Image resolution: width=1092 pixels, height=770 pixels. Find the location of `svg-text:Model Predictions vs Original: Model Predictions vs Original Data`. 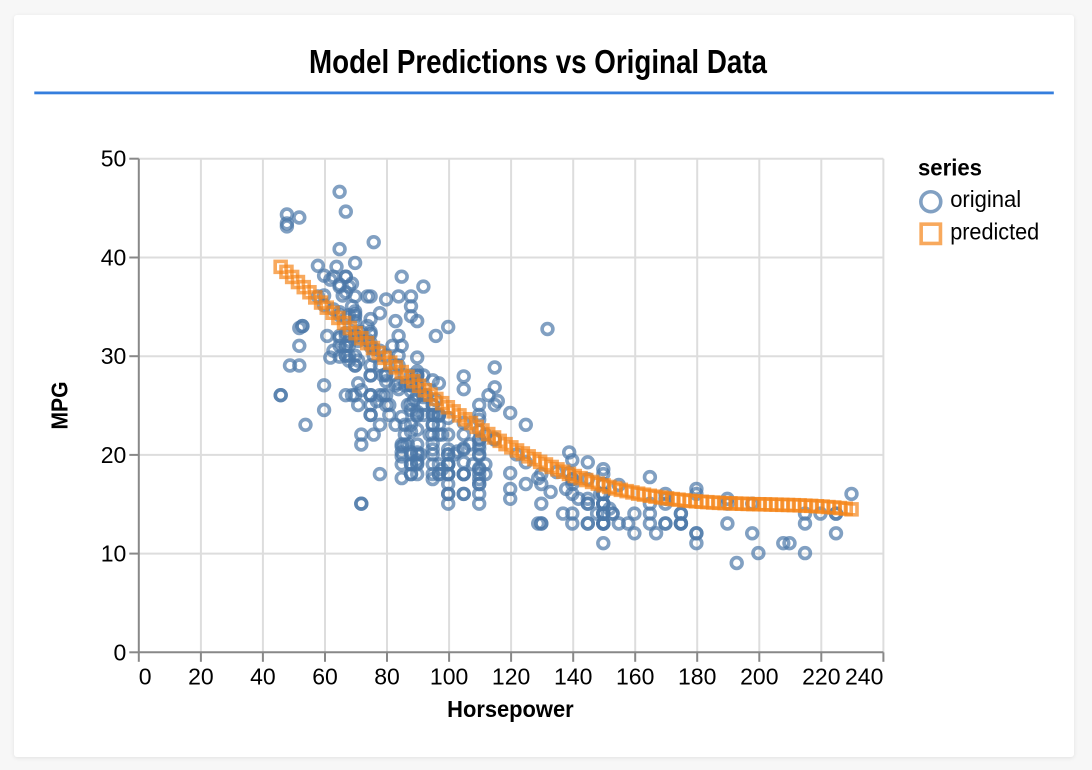

svg-text:Model Predictions vs Original: Model Predictions vs Original Data is located at coordinates (538, 61).